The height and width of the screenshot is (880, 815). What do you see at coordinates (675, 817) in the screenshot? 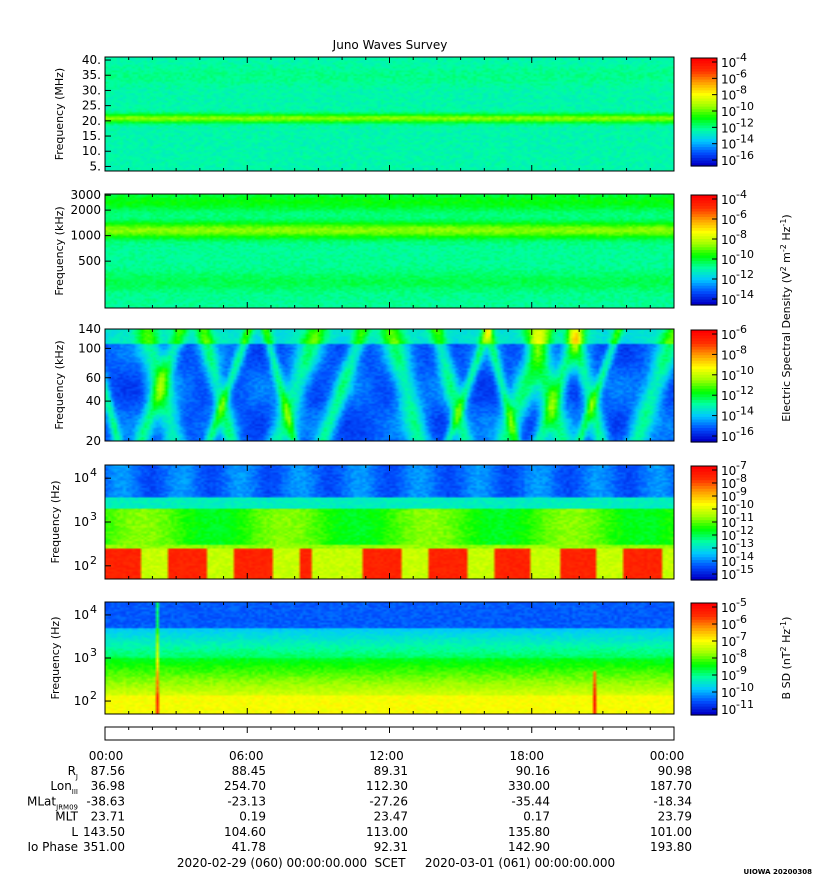
I see `ephemeris-value: 23.79` at bounding box center [675, 817].